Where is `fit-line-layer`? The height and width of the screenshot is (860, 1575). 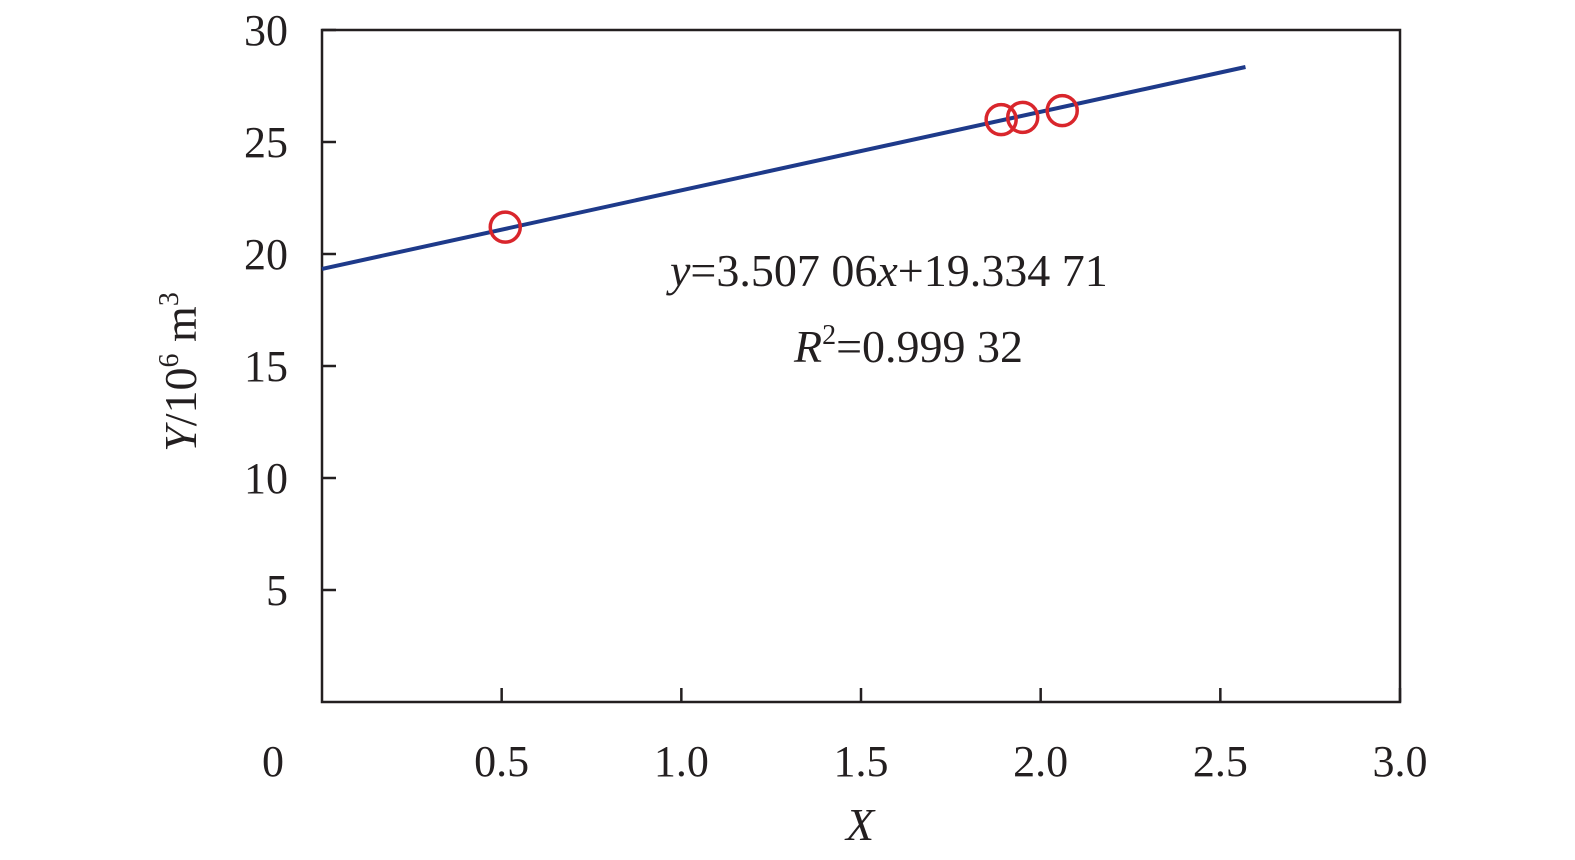 fit-line-layer is located at coordinates (783, 168).